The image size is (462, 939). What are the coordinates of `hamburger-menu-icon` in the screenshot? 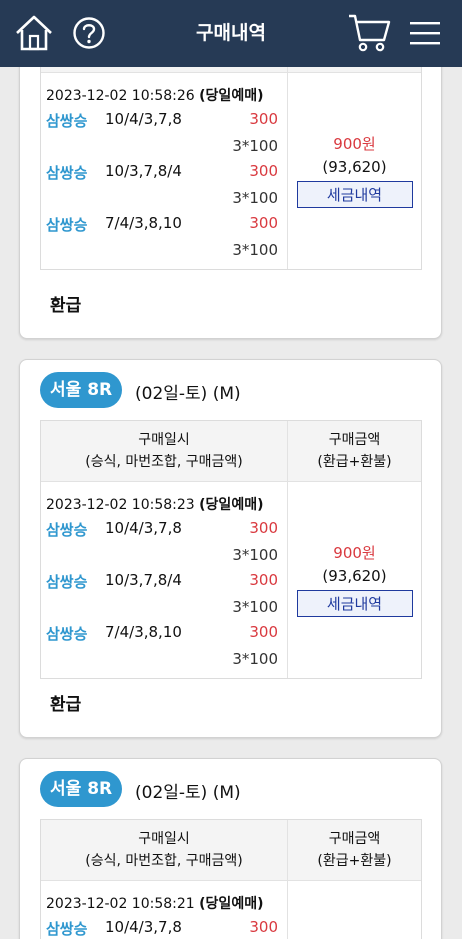 It's located at (425, 33).